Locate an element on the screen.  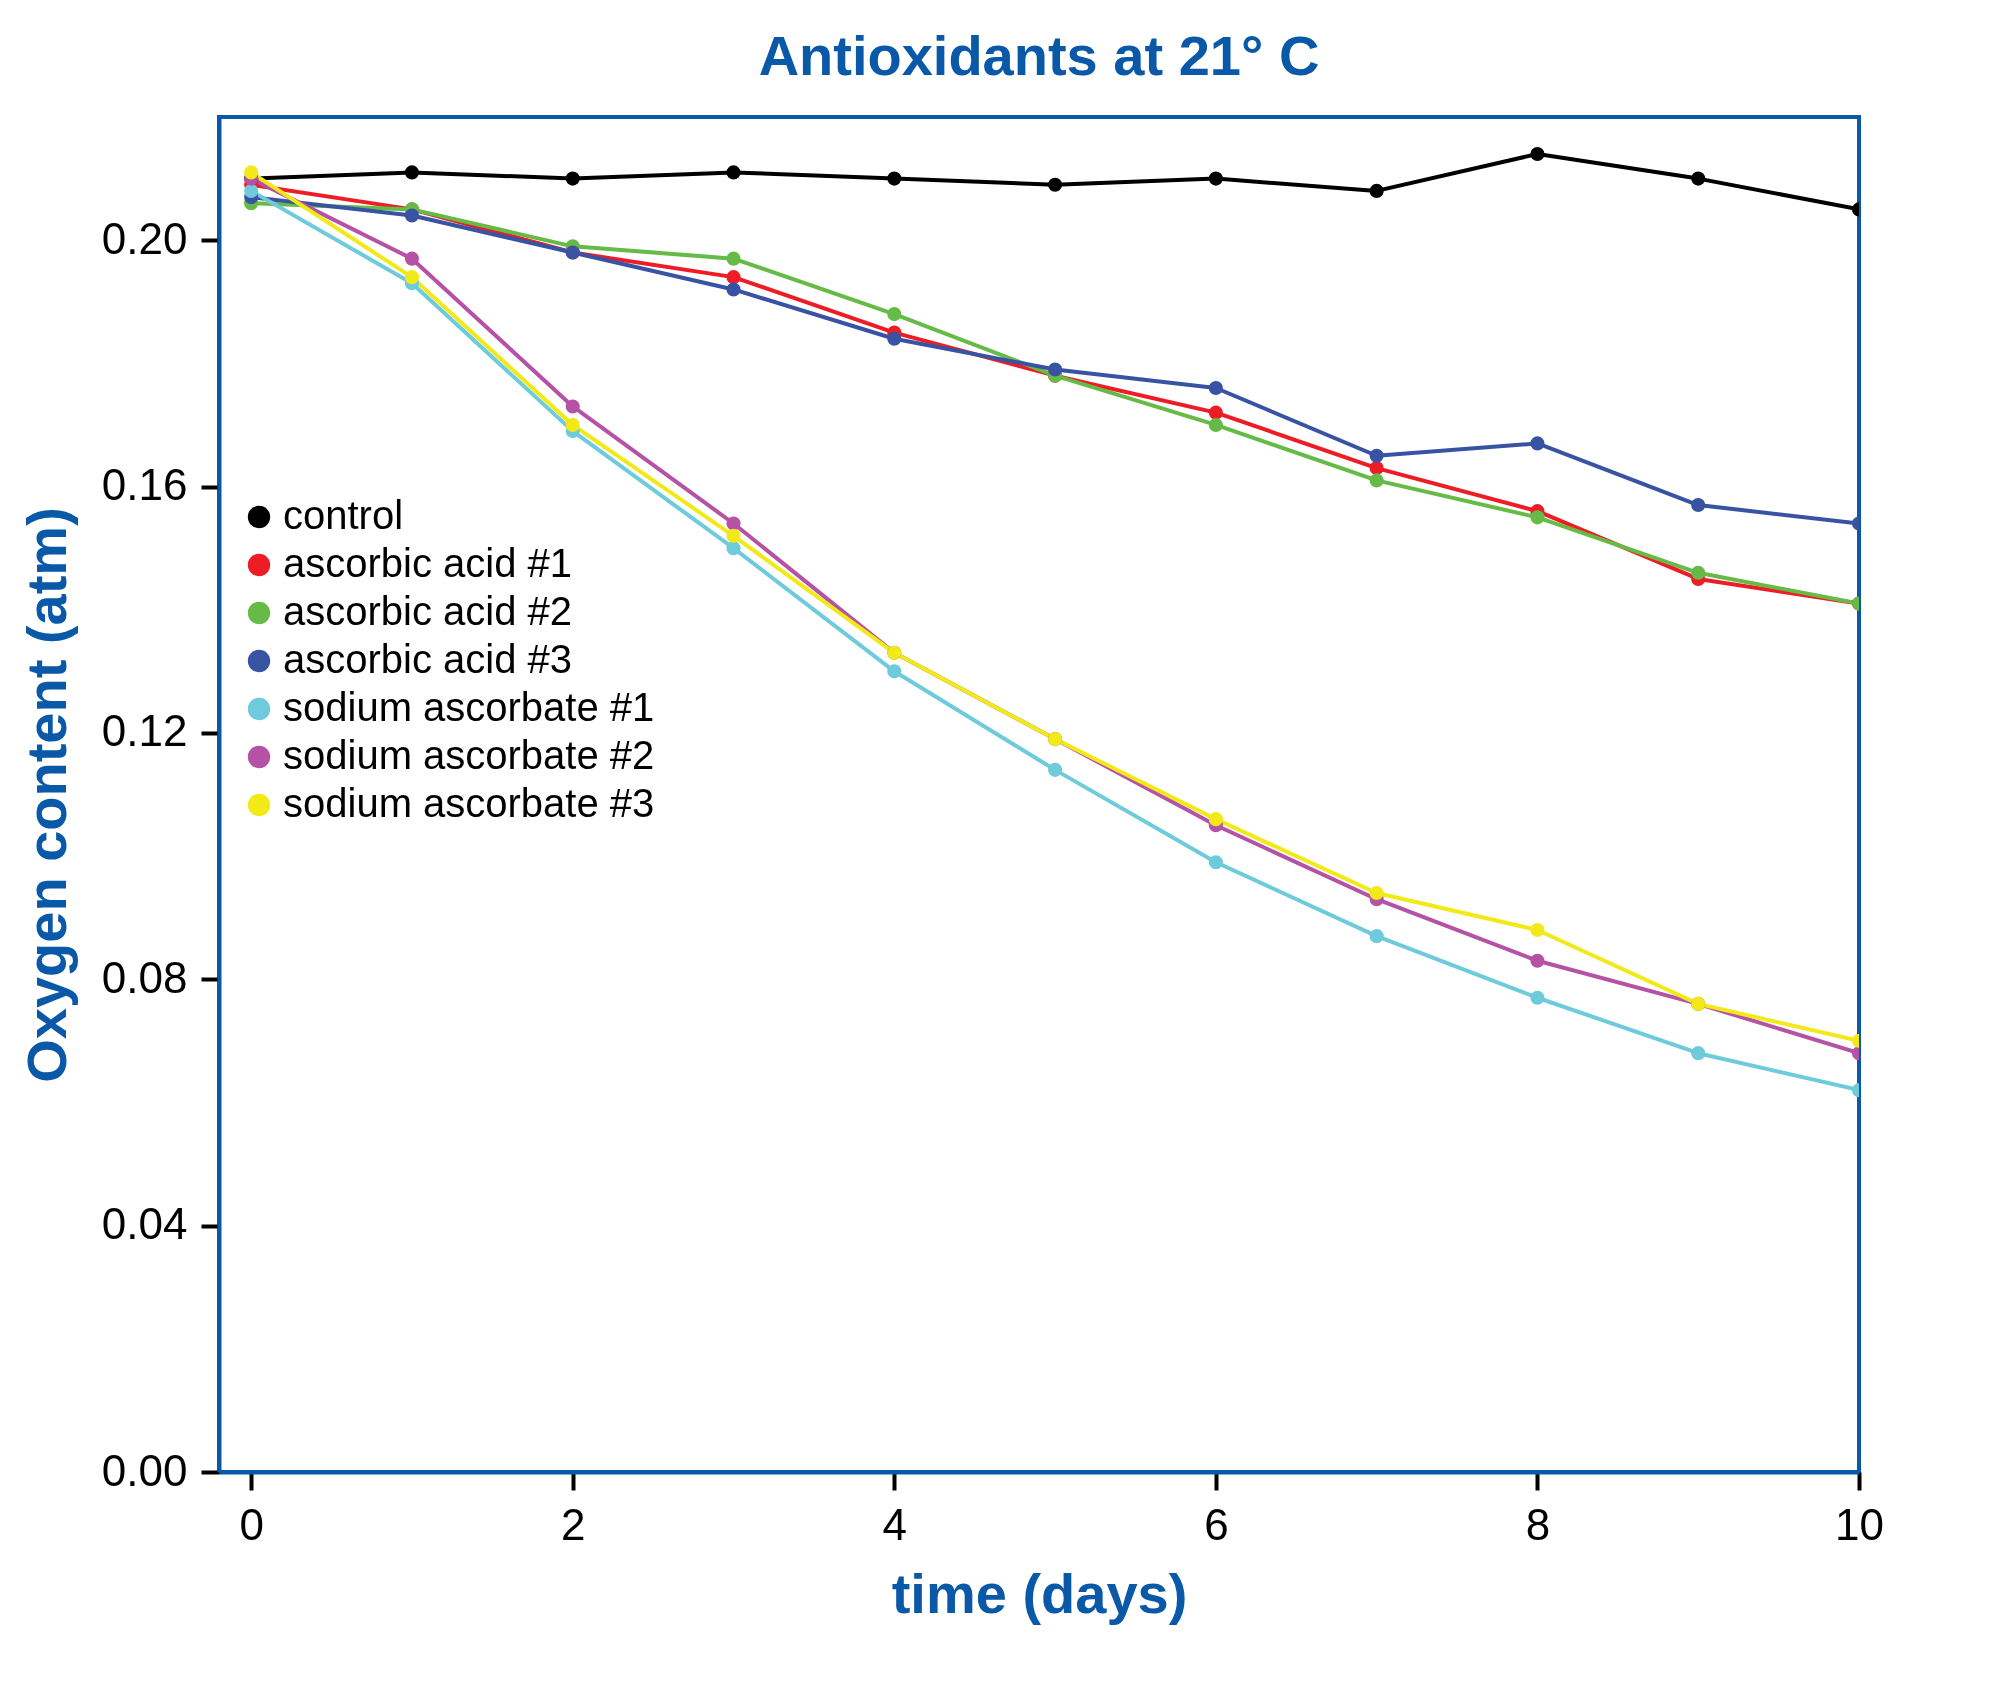
y-tick-label: 0.20 is located at coordinates (144, 238).